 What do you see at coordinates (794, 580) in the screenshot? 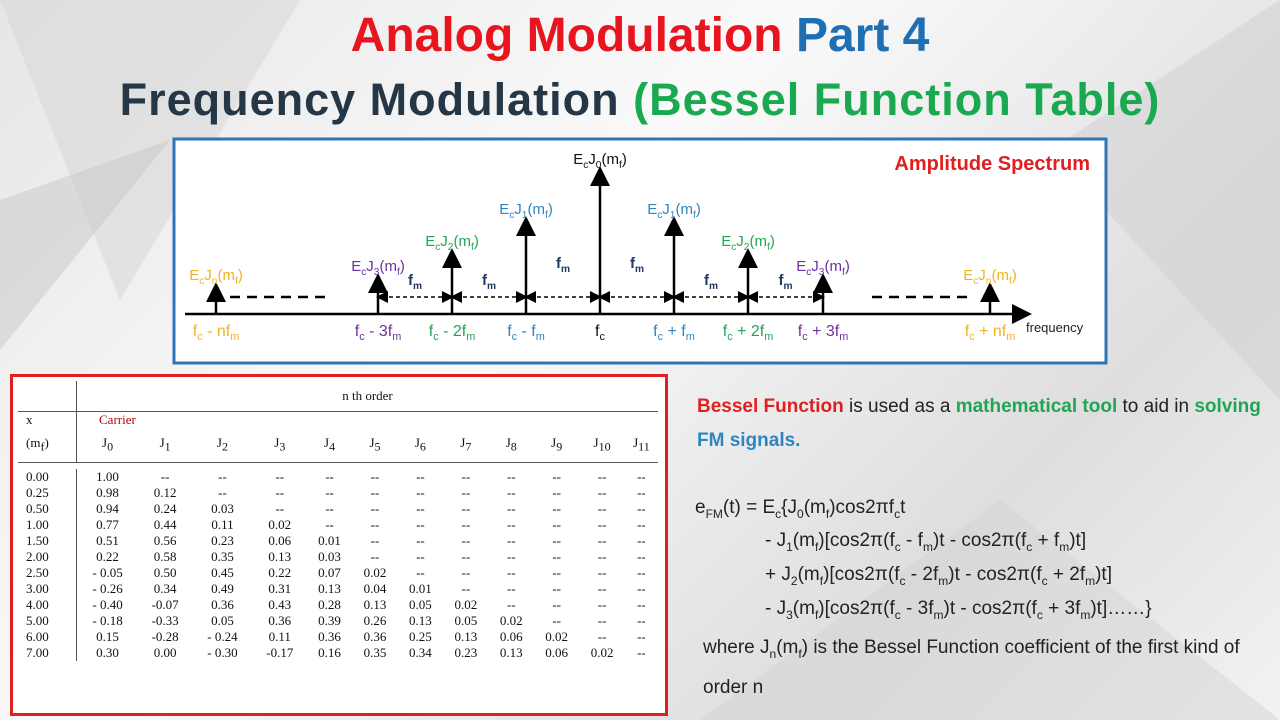
I see `text-segment: 2` at bounding box center [794, 580].